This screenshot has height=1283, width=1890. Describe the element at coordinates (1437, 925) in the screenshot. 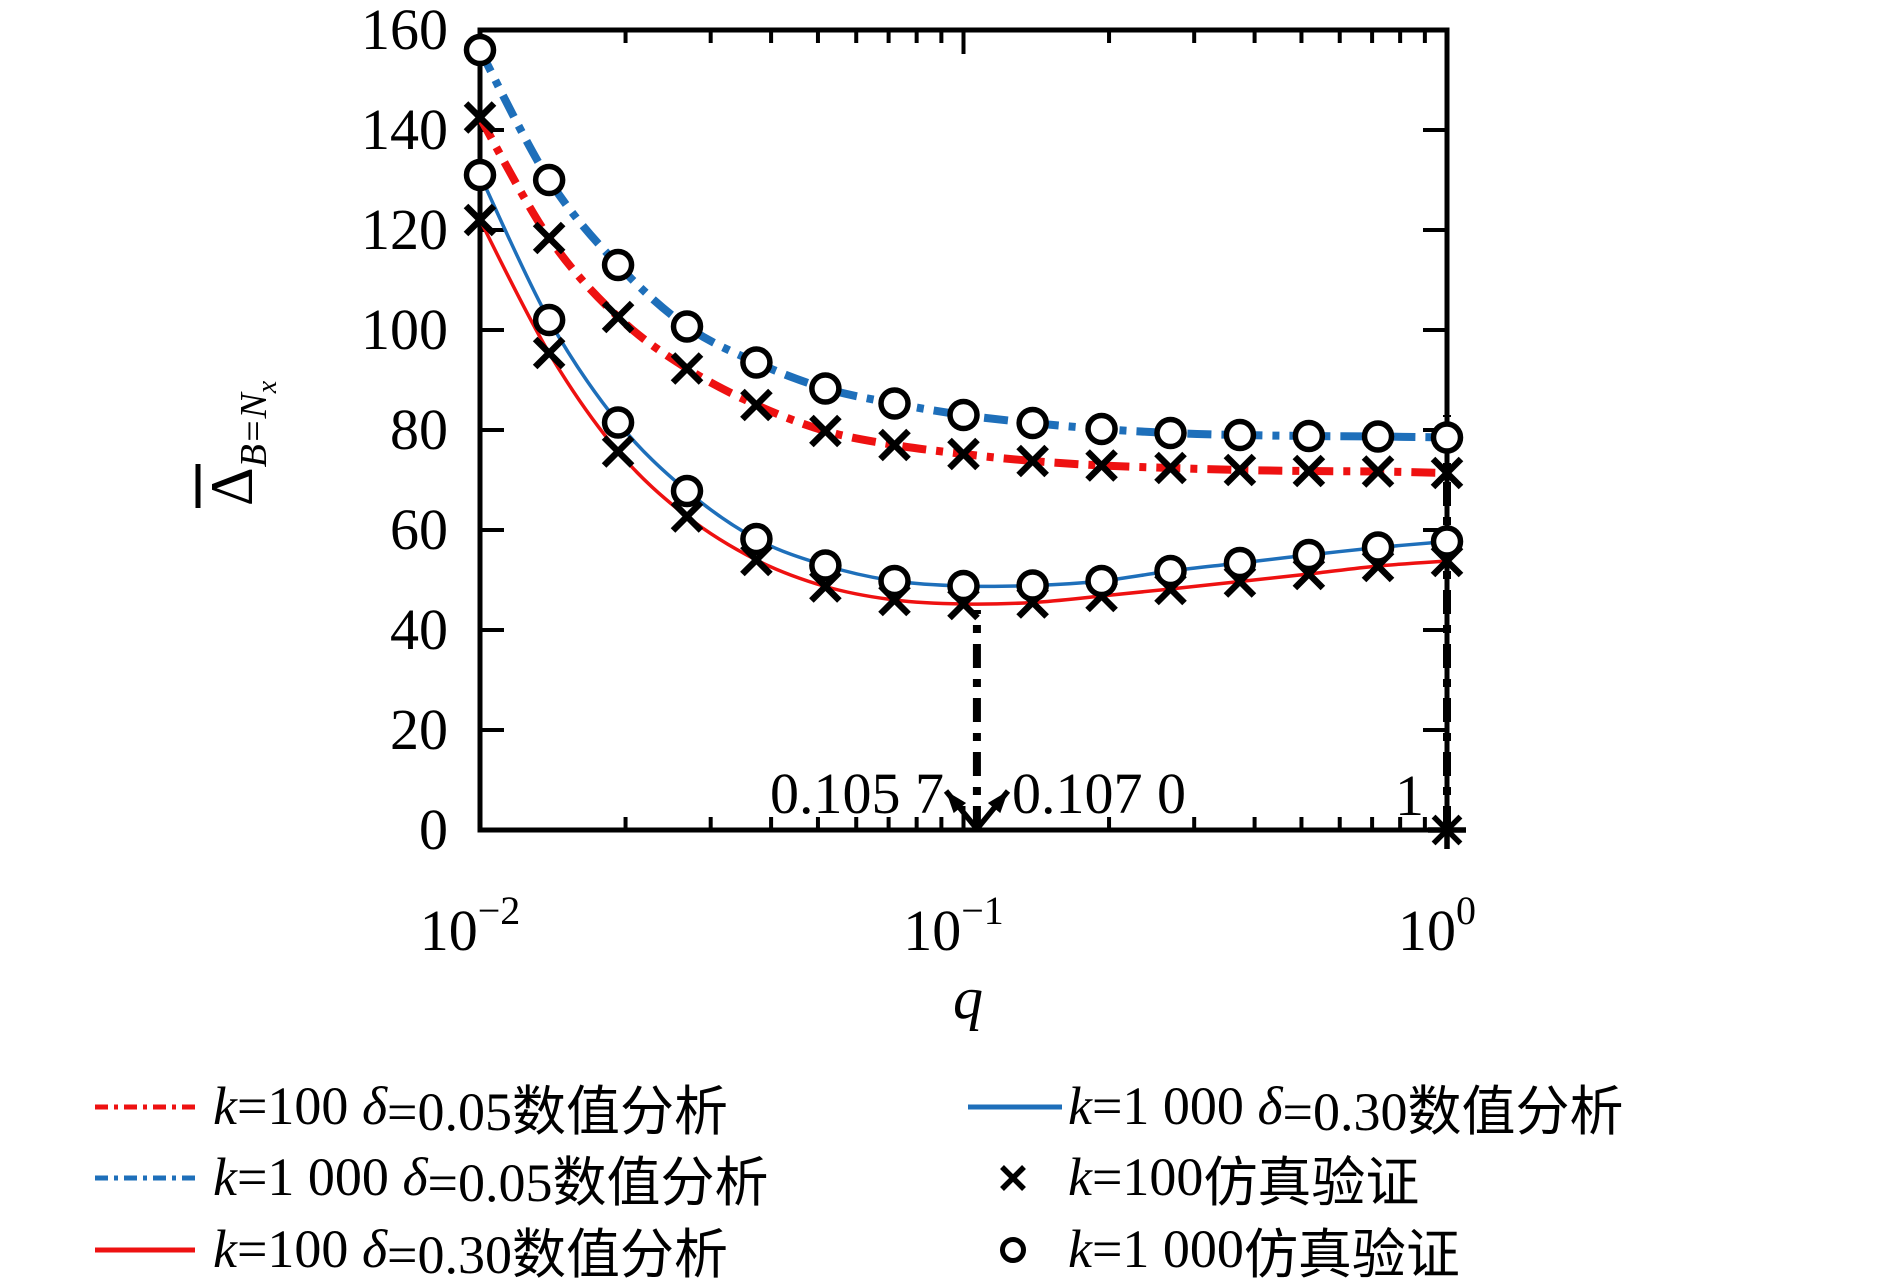

I see `x-tick-label: 10⁰` at that location.